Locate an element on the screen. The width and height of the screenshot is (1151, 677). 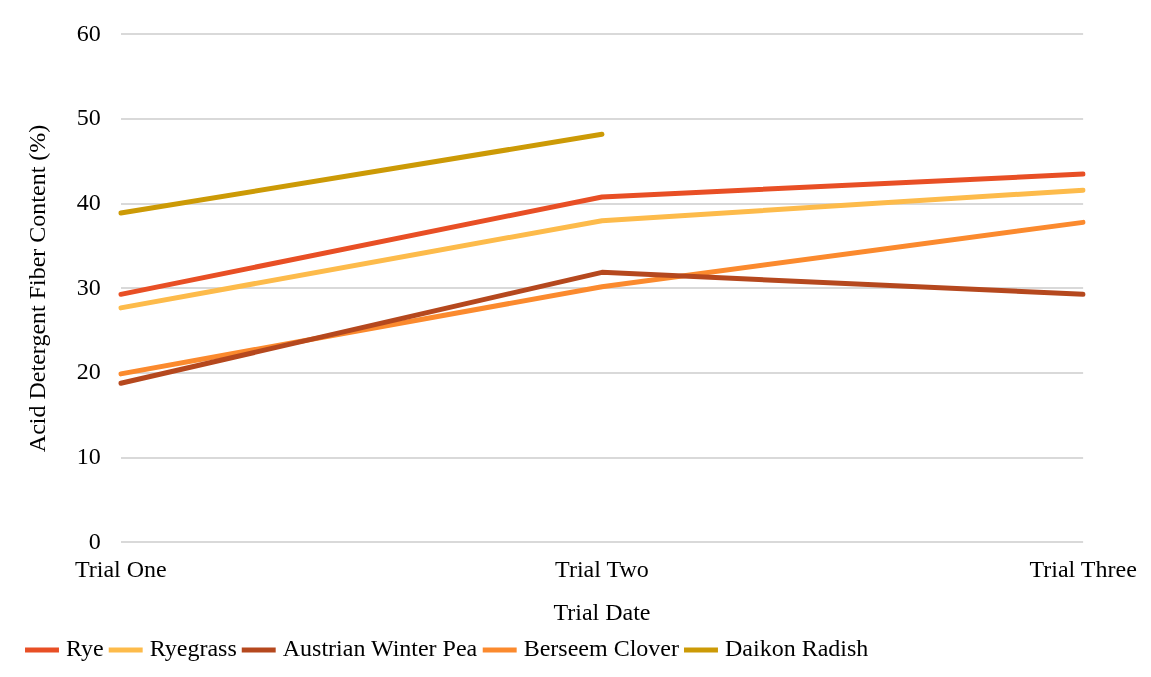
legend-label: Austrian Winter Pea is located at coordinates (380, 648).